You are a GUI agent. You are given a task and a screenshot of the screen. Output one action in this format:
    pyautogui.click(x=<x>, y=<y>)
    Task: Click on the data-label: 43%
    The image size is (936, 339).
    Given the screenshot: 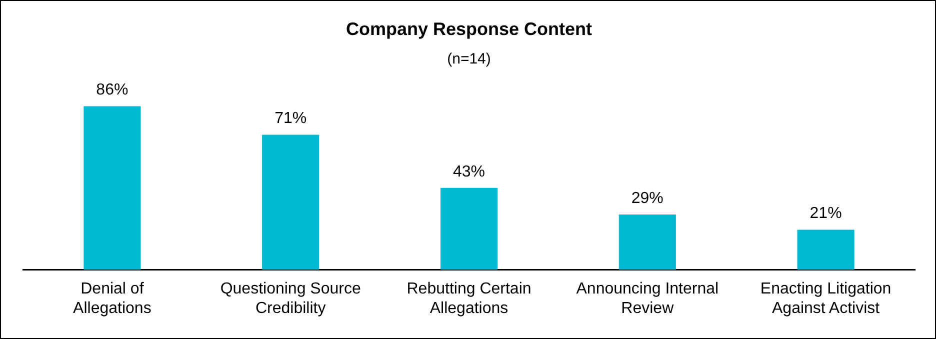 What is the action you would take?
    pyautogui.click(x=469, y=171)
    